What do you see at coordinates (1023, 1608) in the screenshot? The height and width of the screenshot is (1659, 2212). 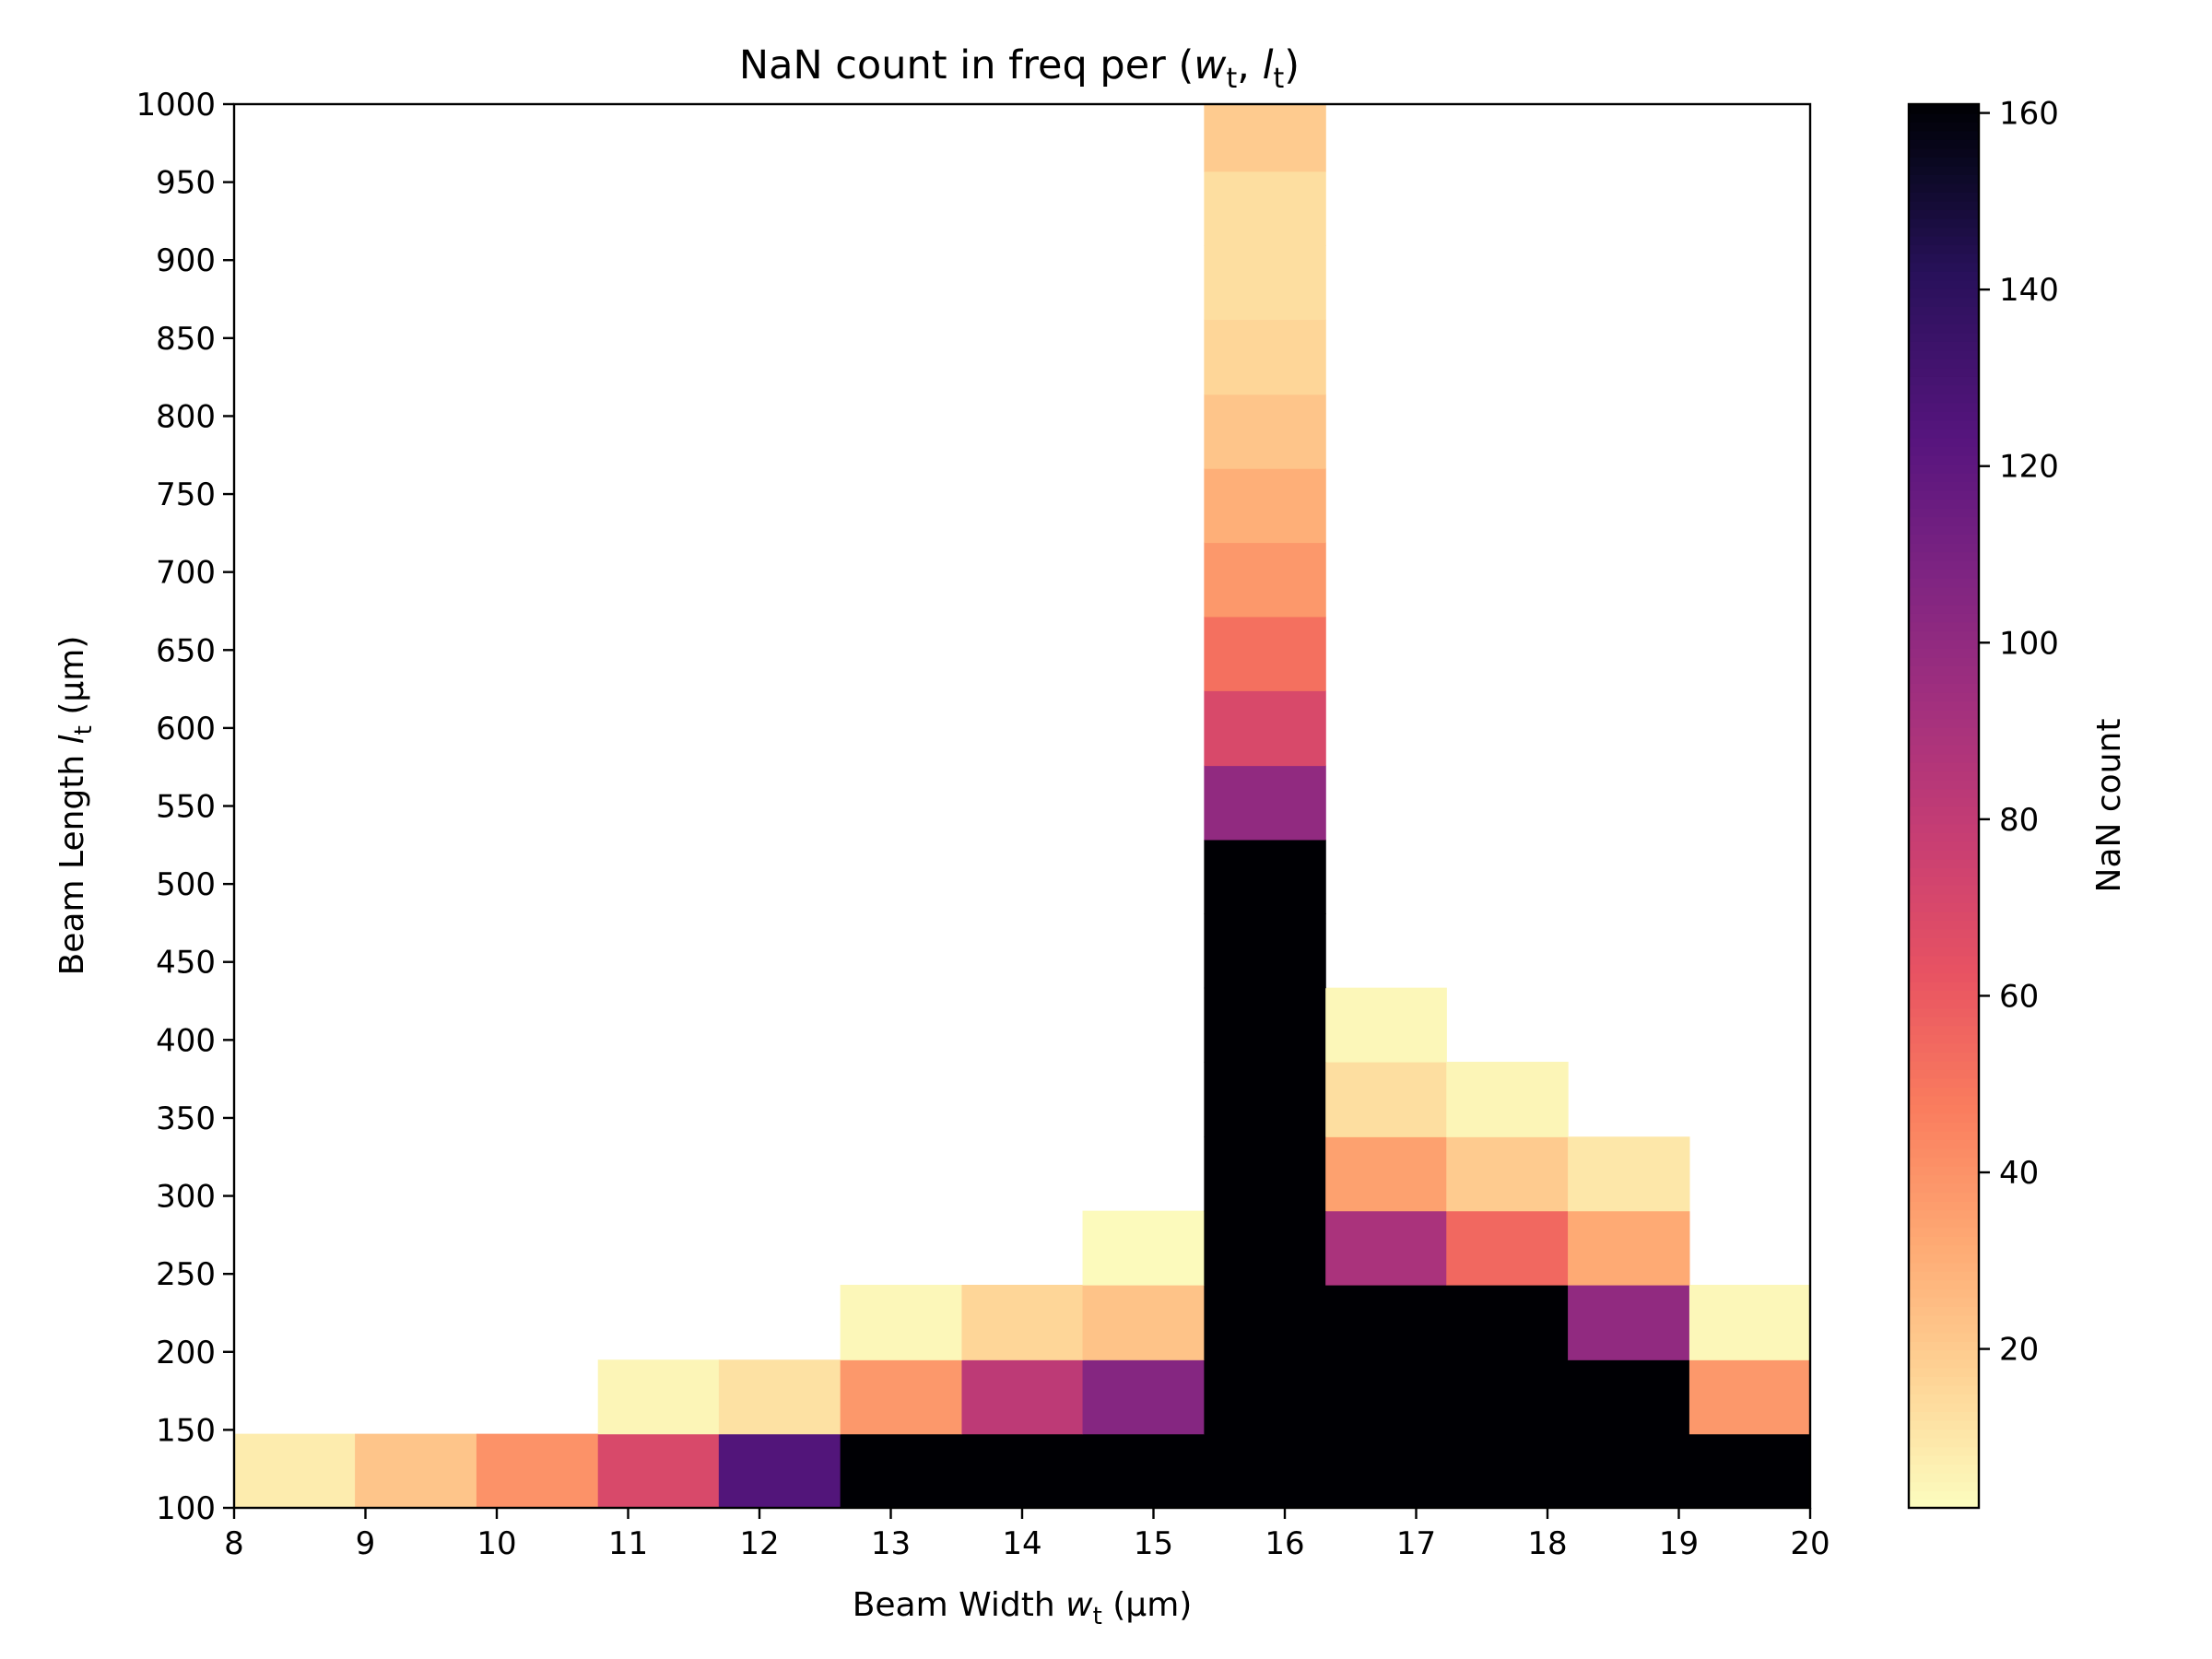 I see `x-axis-label: Beam Width wt (μm)` at bounding box center [1023, 1608].